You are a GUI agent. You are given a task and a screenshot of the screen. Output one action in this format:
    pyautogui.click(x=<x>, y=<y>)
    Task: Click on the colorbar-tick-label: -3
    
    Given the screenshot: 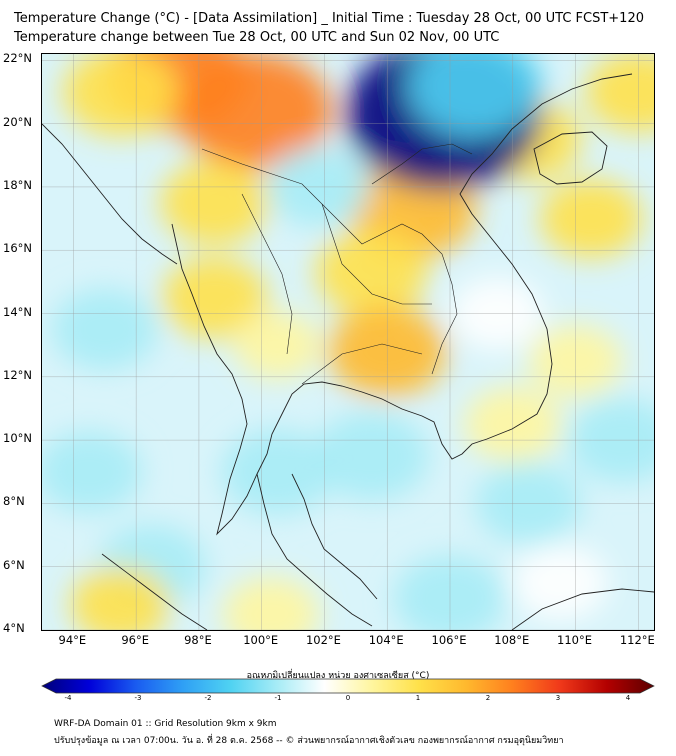 What is the action you would take?
    pyautogui.click(x=138, y=698)
    